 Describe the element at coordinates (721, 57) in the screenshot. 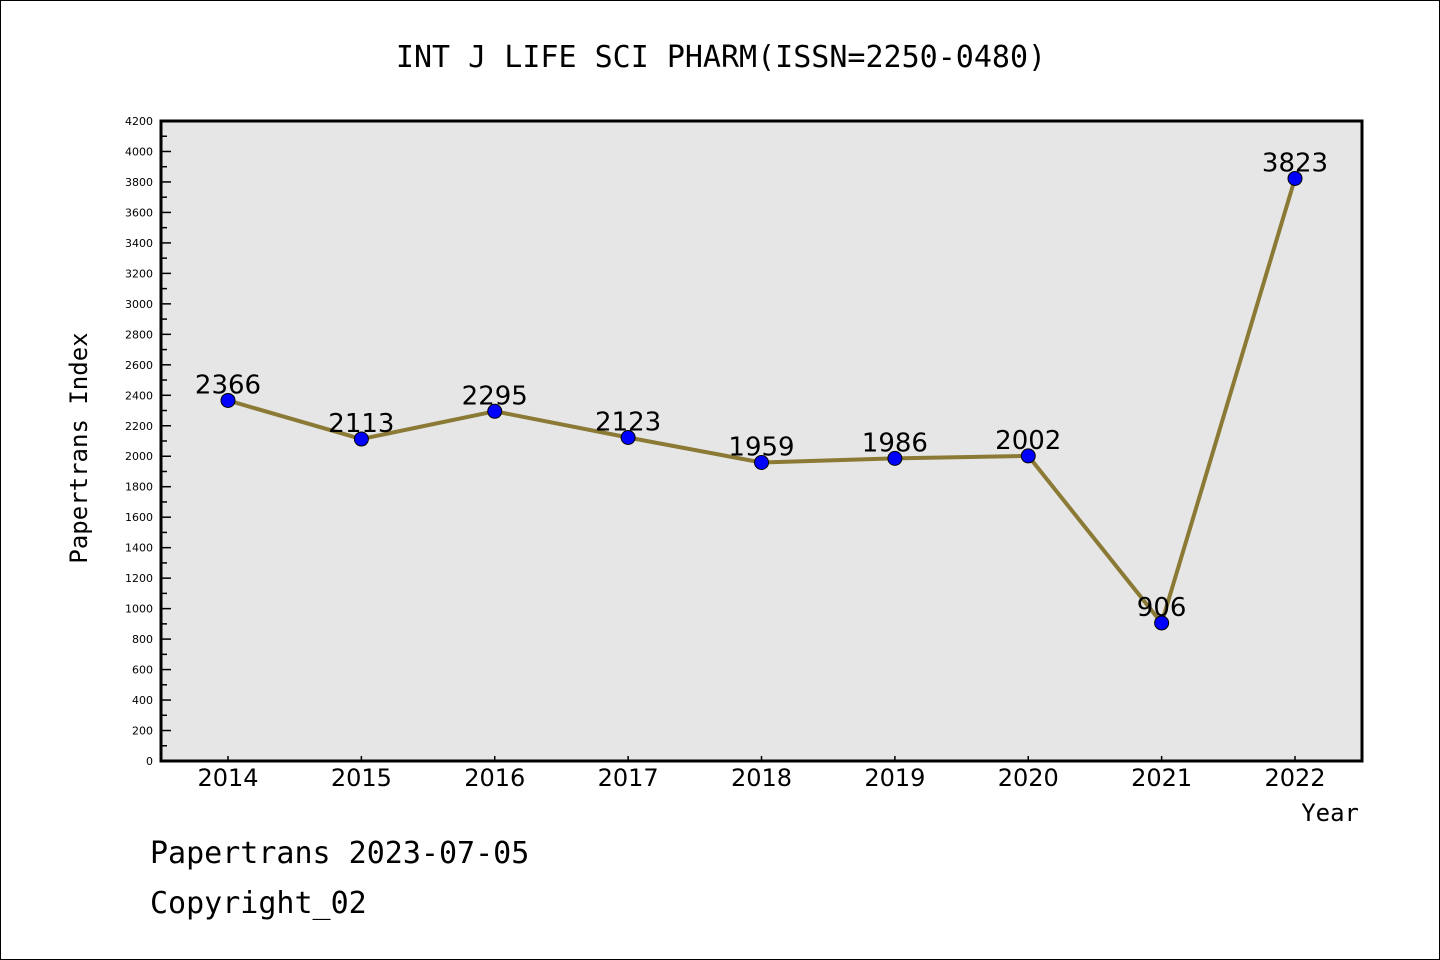

I see `chart-title: INT J LIFE SCI PHARM(ISSN=2250-0480)` at that location.